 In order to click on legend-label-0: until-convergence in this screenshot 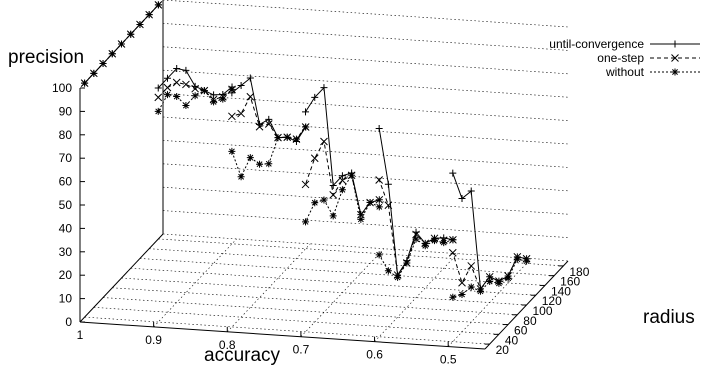, I will do `click(596, 44)`.